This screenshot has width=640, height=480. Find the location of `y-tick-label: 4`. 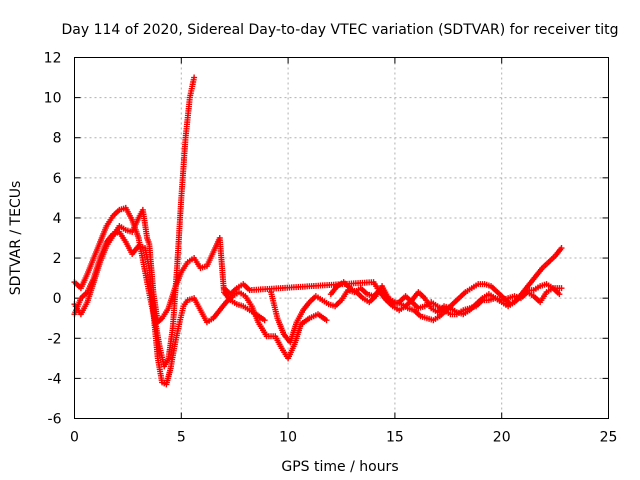

y-tick-label: 4 is located at coordinates (57, 219).